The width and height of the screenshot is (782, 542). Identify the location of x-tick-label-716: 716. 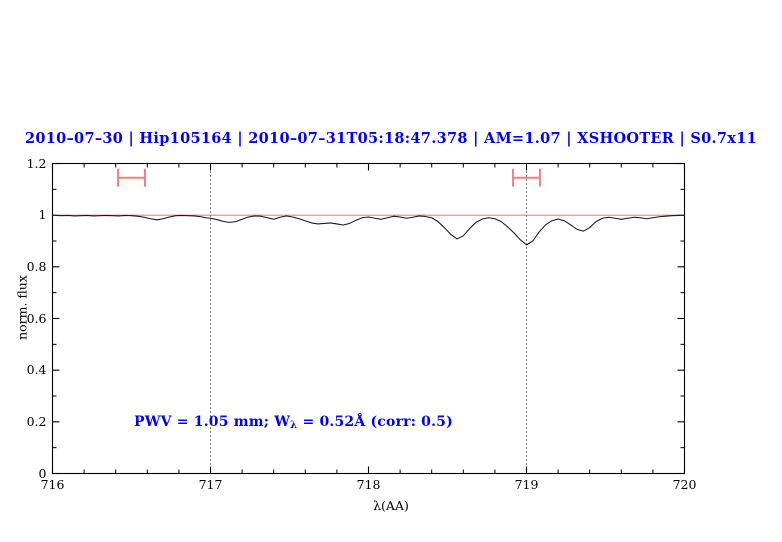
(52, 484).